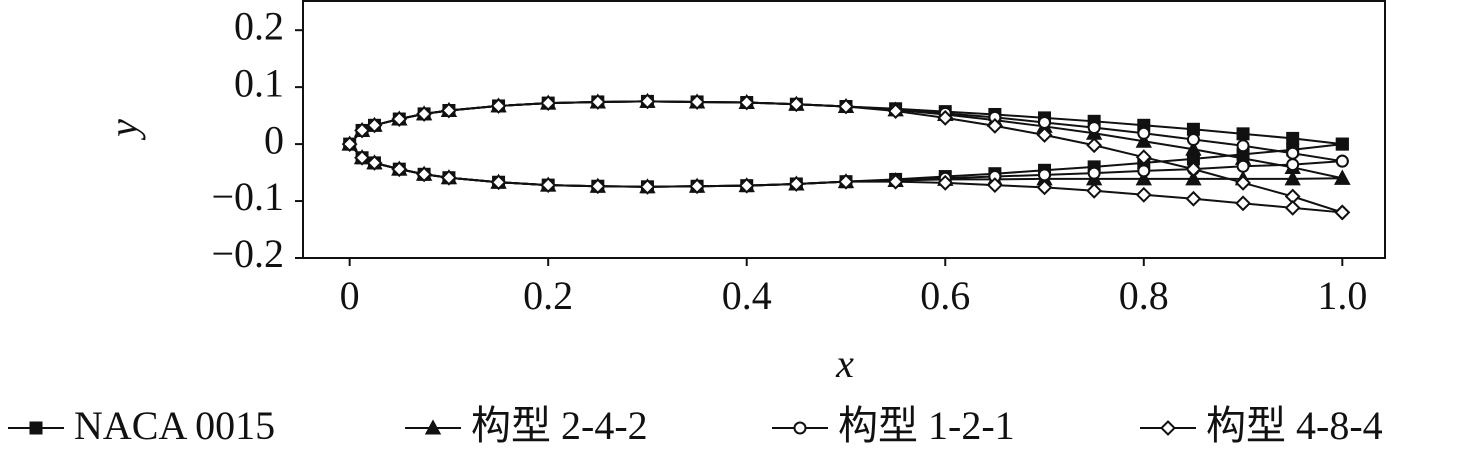 Image resolution: width=1476 pixels, height=459 pixels. What do you see at coordinates (174, 425) in the screenshot?
I see `legend-label: NACA 0015` at bounding box center [174, 425].